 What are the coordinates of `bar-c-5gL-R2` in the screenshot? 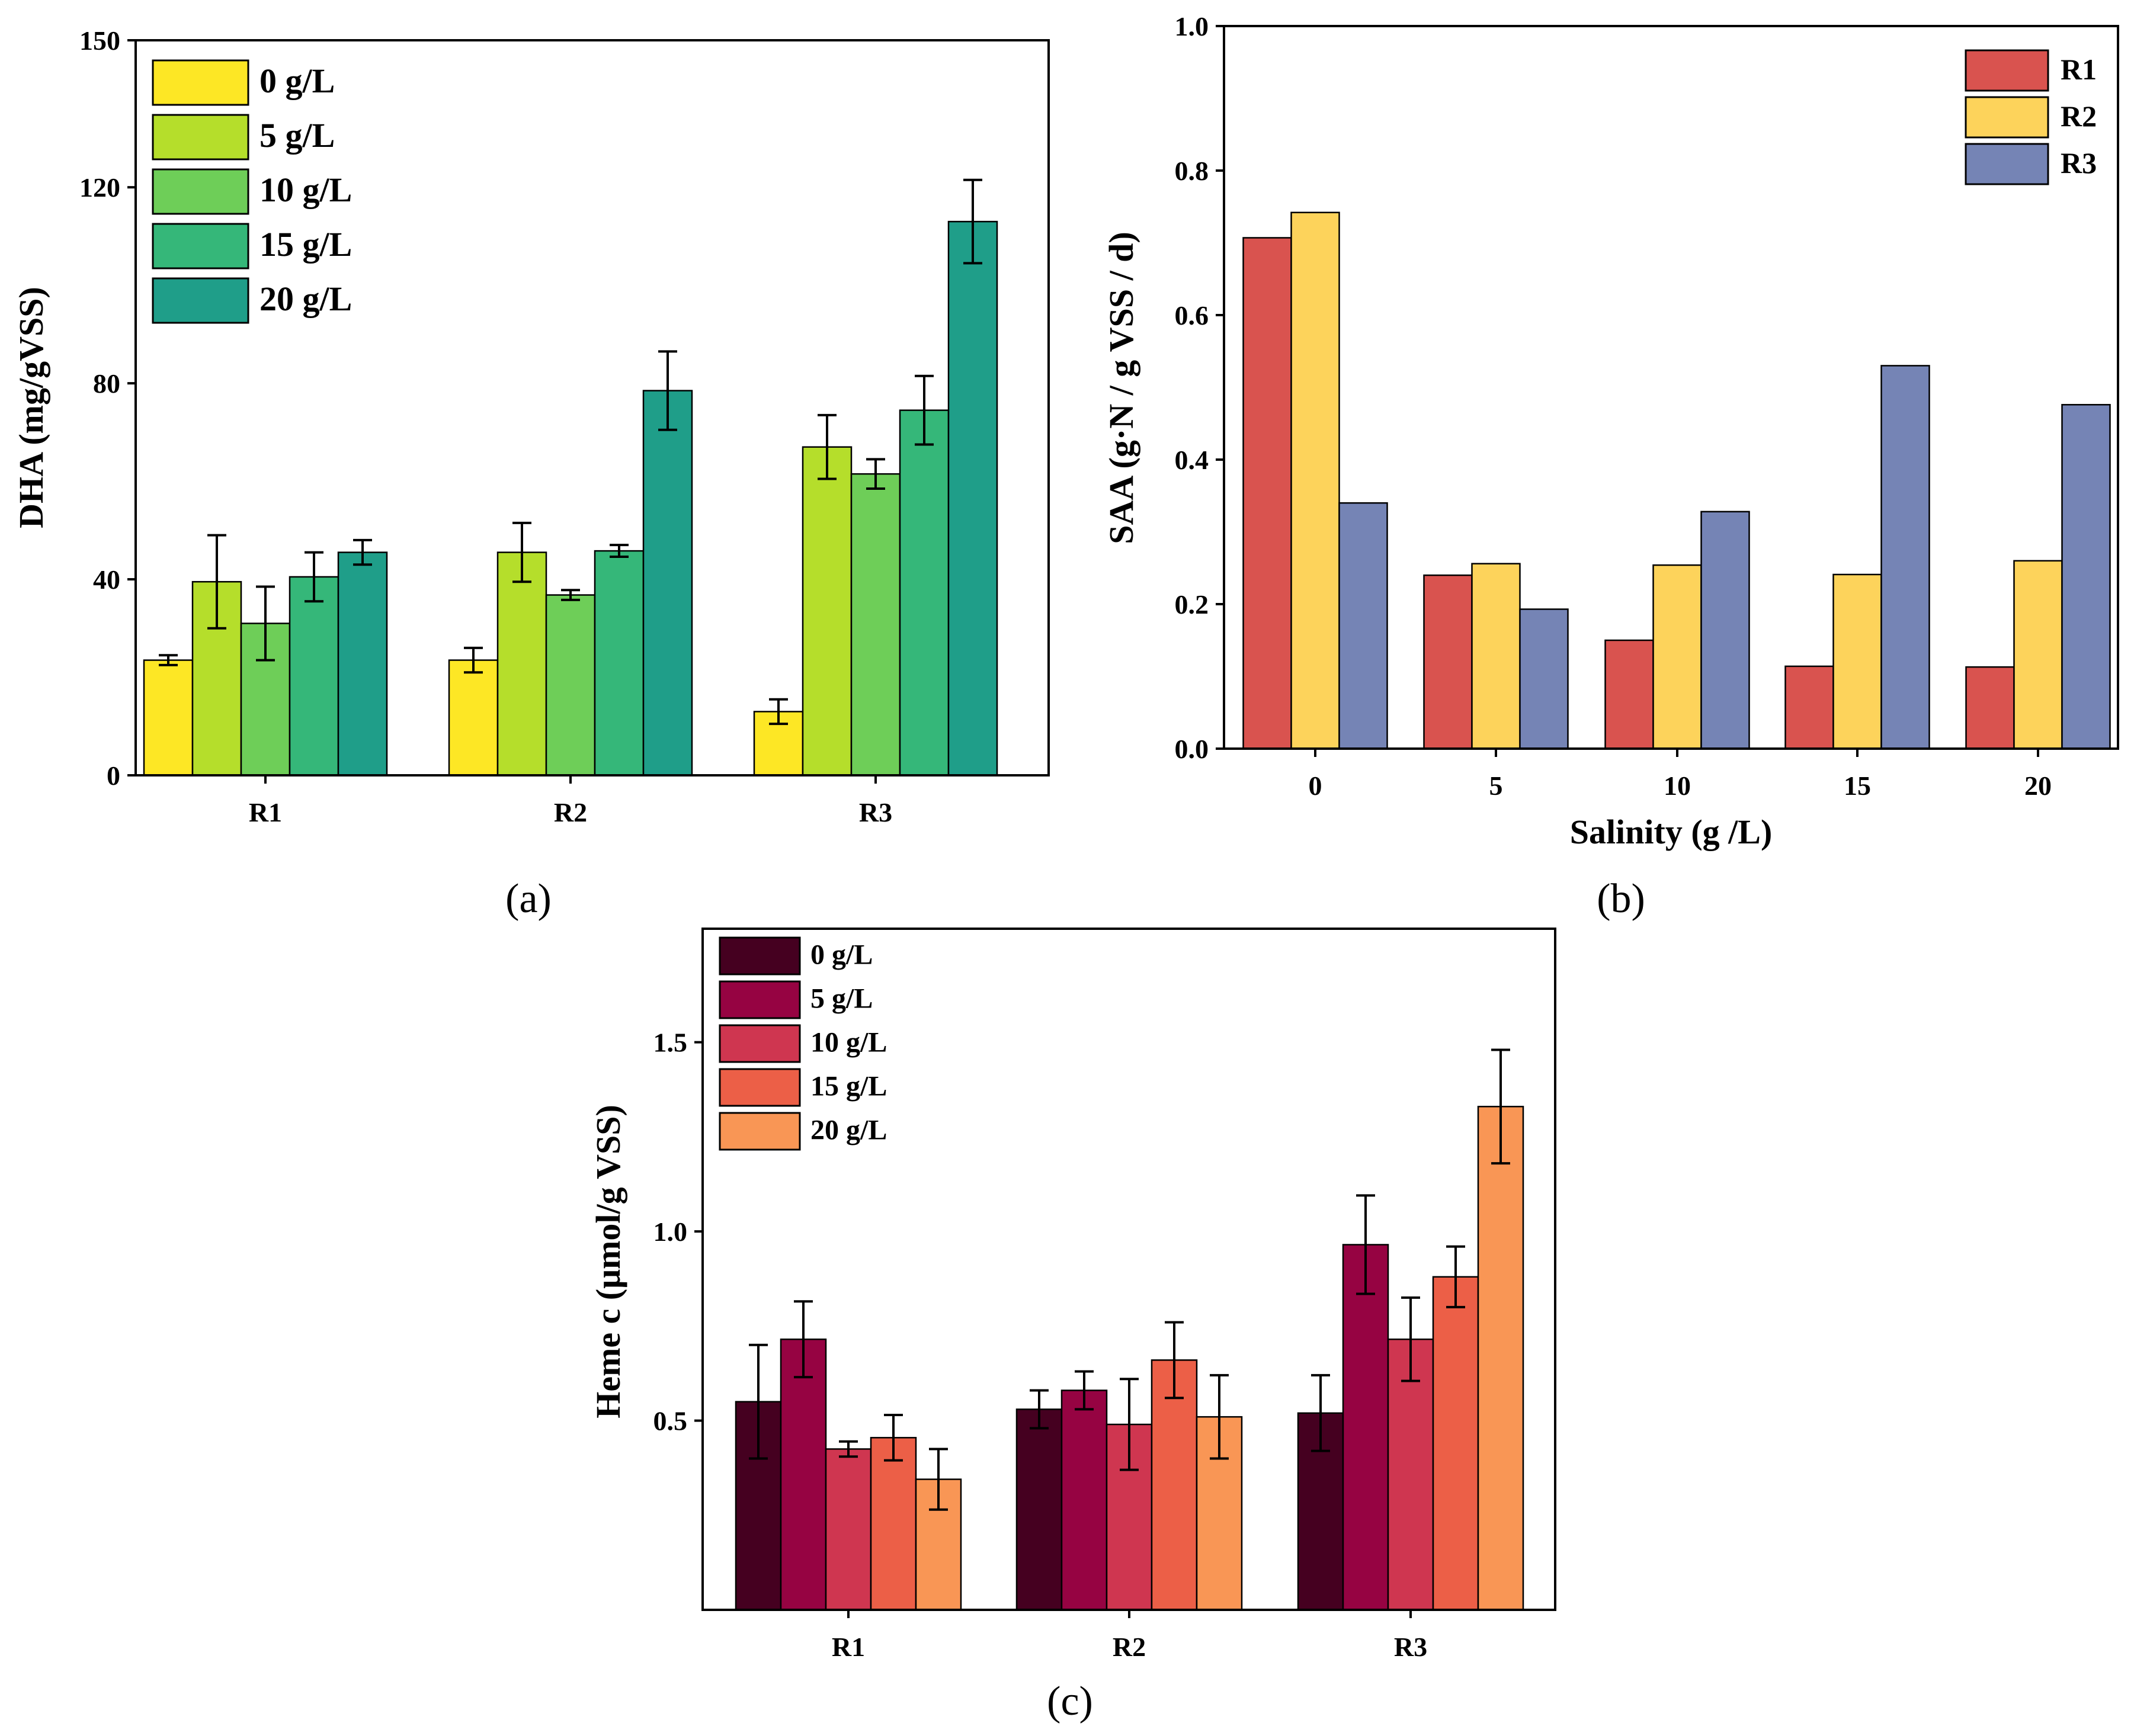 It's located at (1084, 1500).